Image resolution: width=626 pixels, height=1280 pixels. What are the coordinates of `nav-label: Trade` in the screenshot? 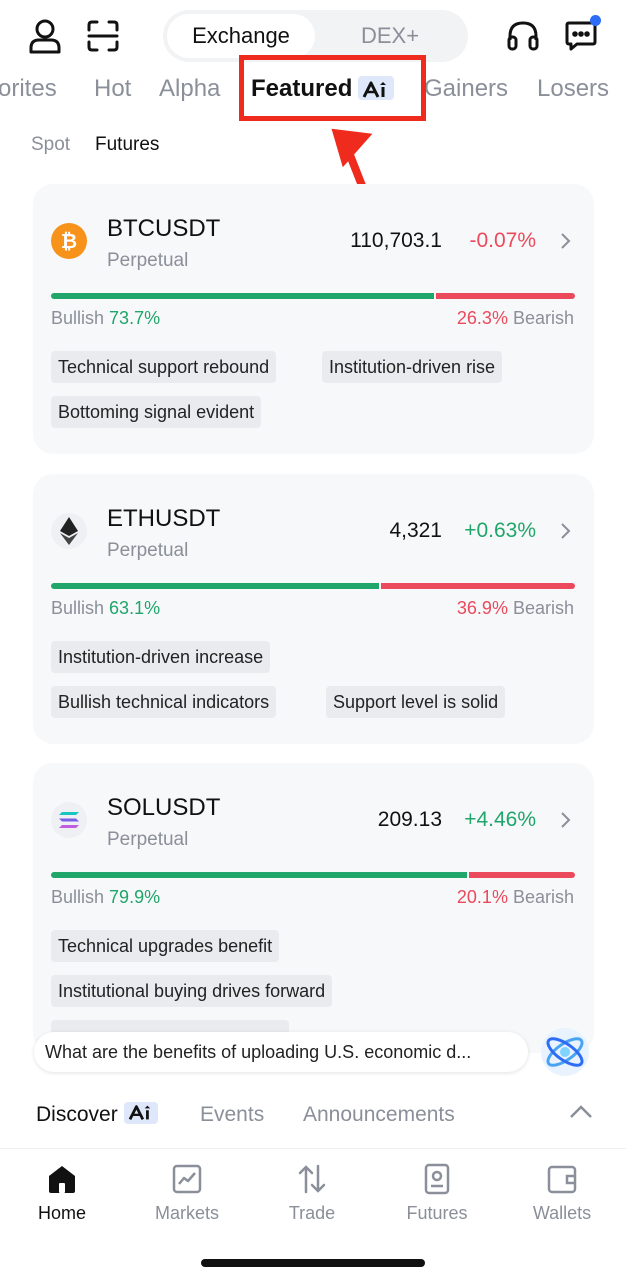 It's located at (312, 1213).